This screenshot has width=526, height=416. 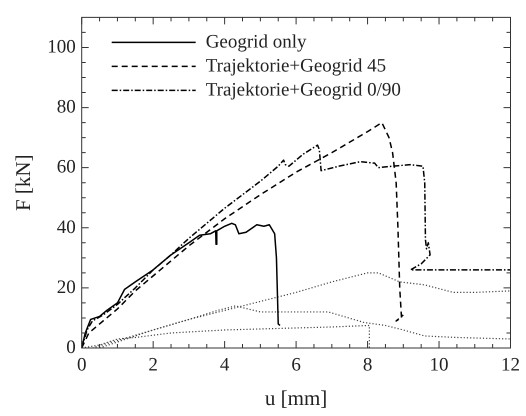 I want to click on legend-label: Trajektorie+Geogrid 45, so click(x=296, y=65).